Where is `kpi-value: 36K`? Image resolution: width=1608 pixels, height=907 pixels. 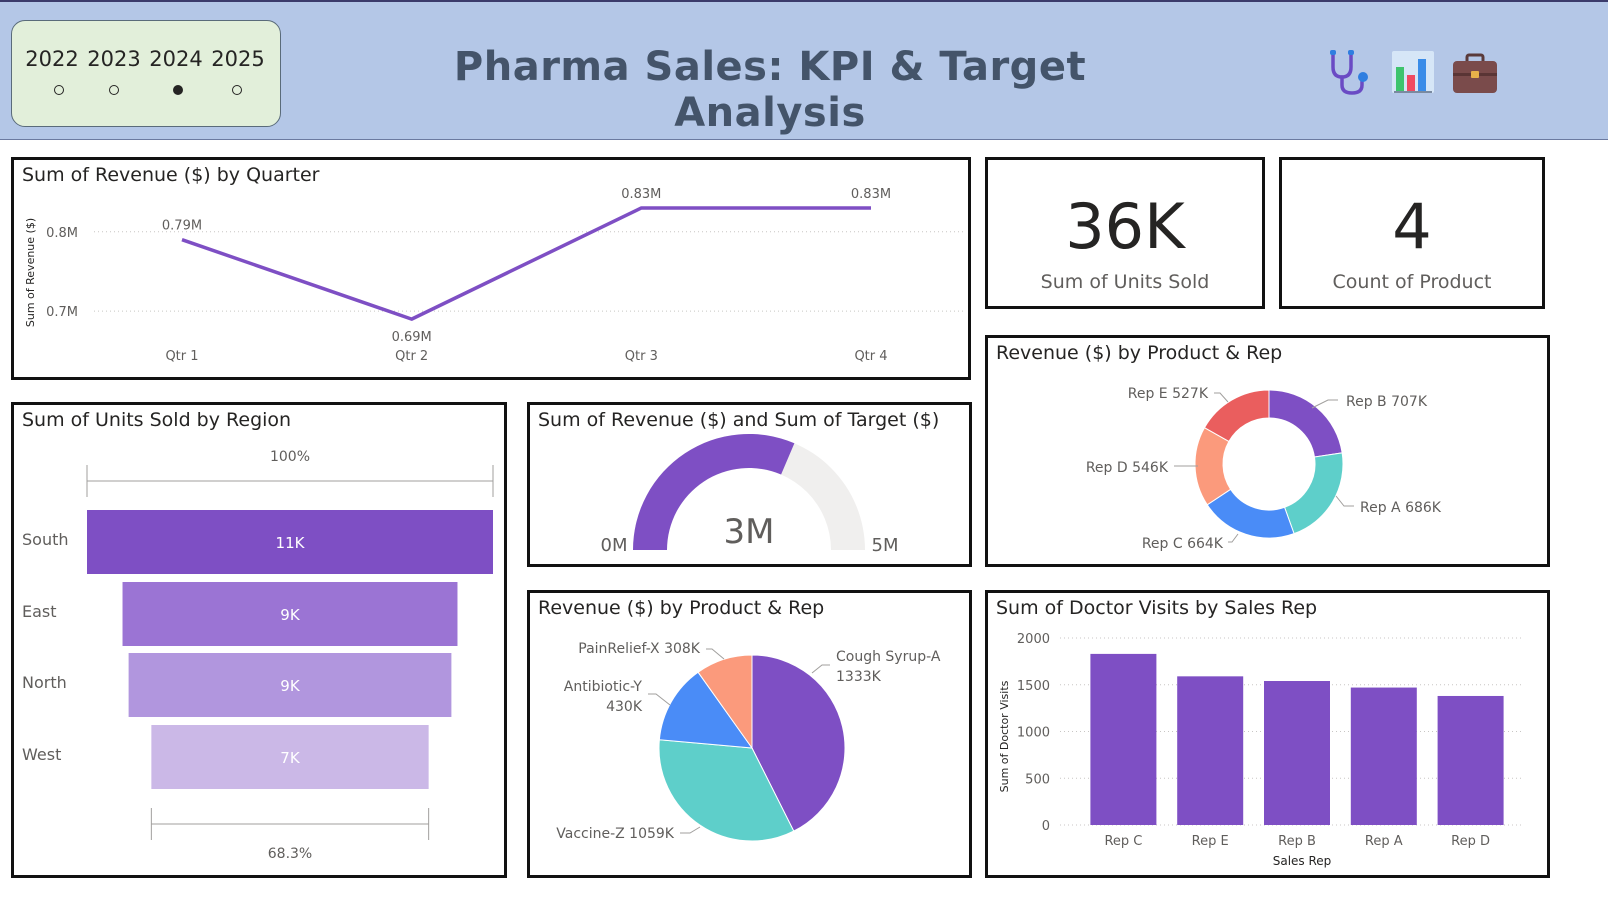 kpi-value: 36K is located at coordinates (1125, 226).